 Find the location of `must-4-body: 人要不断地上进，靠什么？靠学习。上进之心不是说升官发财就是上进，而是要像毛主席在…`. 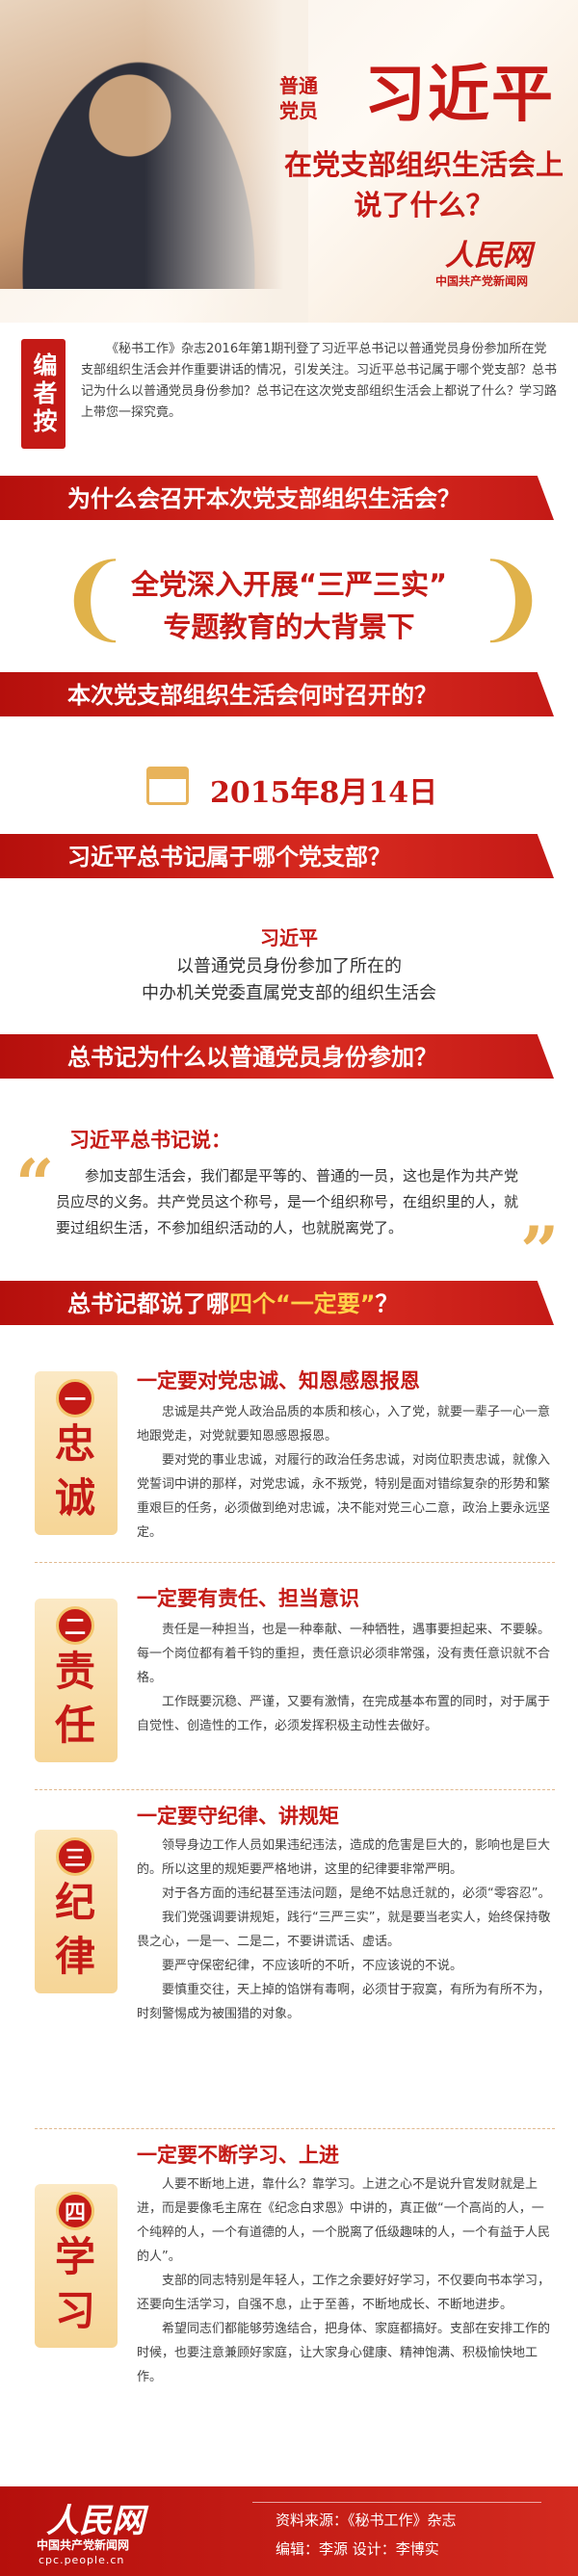

must-4-body: 人要不断地上进，靠什么？靠学习。上进之心不是说升官发财就是上进，而是要像毛主席在… is located at coordinates (344, 2280).